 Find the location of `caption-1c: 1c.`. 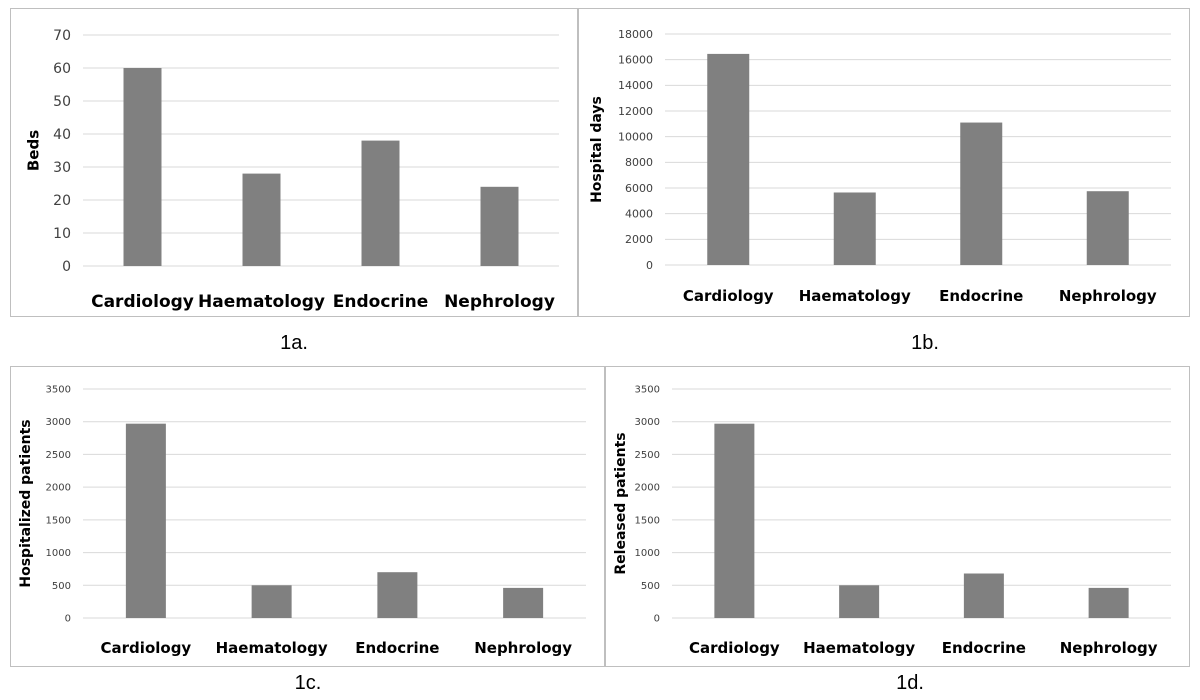

caption-1c: 1c. is located at coordinates (308, 683).